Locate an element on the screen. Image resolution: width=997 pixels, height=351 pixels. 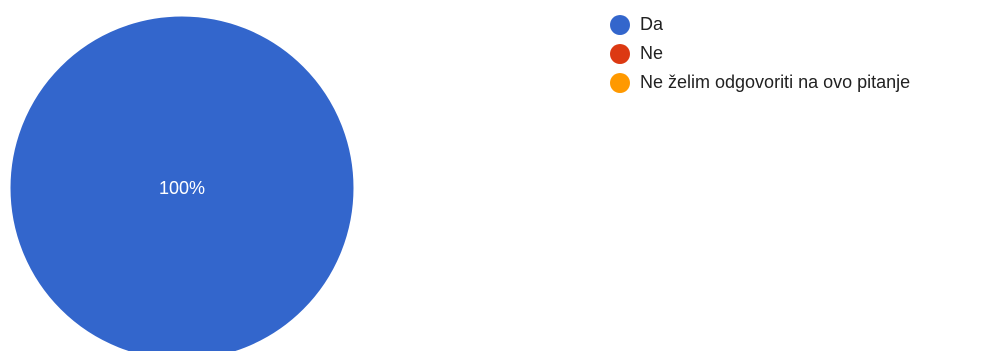
legend-label-ne: Ne is located at coordinates (652, 53).